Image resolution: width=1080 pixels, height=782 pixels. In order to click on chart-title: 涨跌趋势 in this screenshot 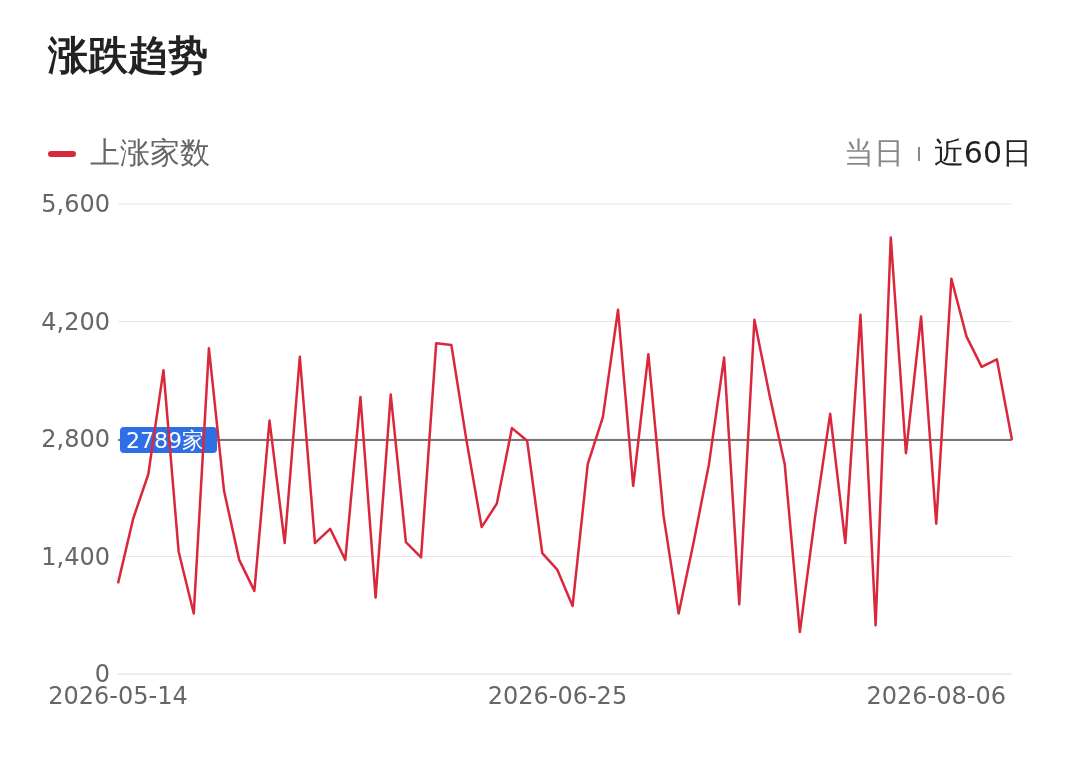, I will do `click(128, 55)`.